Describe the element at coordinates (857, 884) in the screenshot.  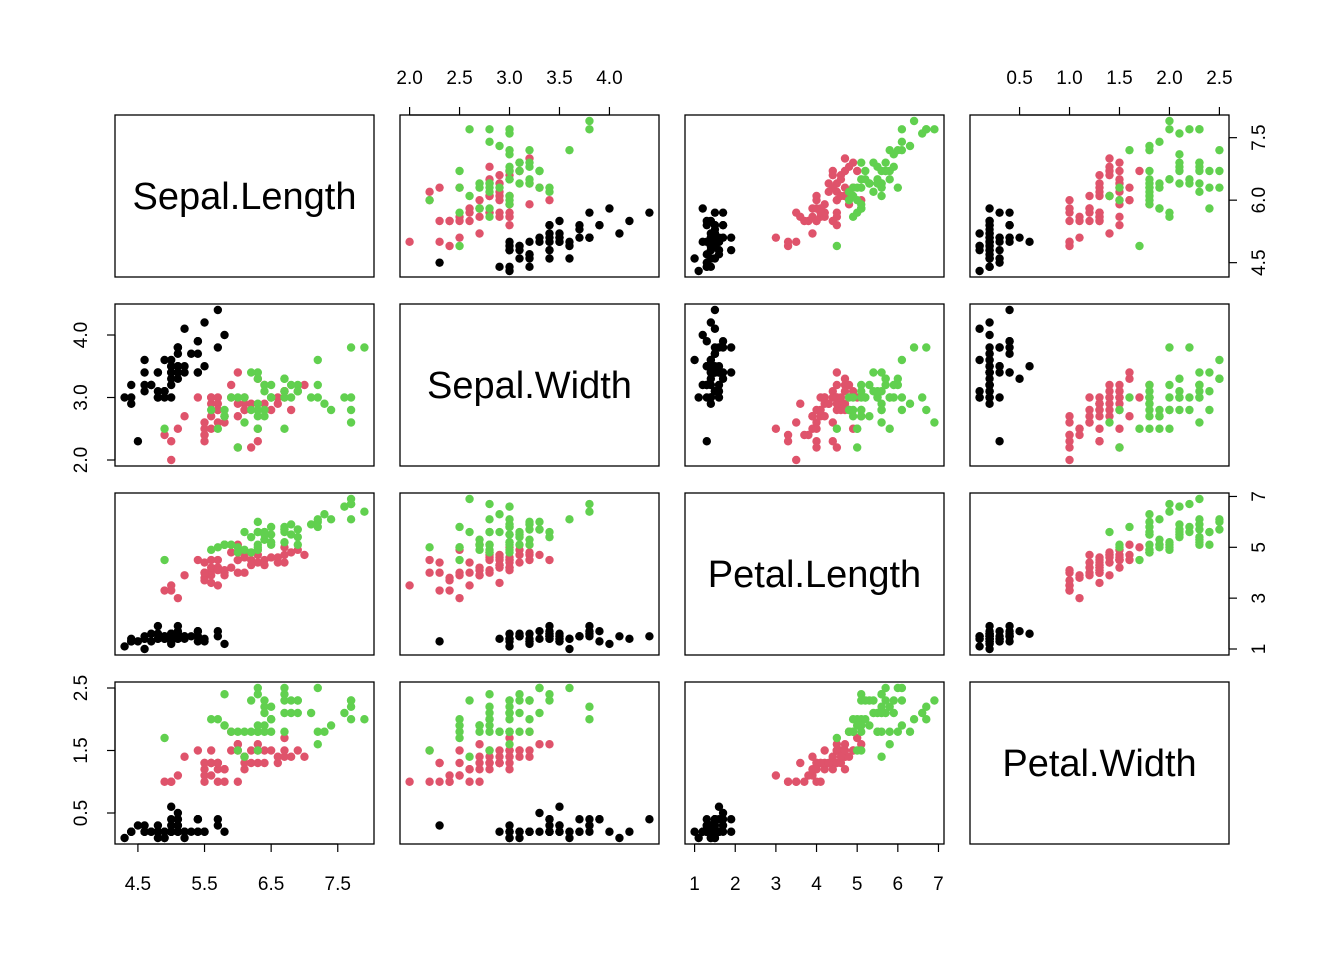
I see `tick-label: 5` at that location.